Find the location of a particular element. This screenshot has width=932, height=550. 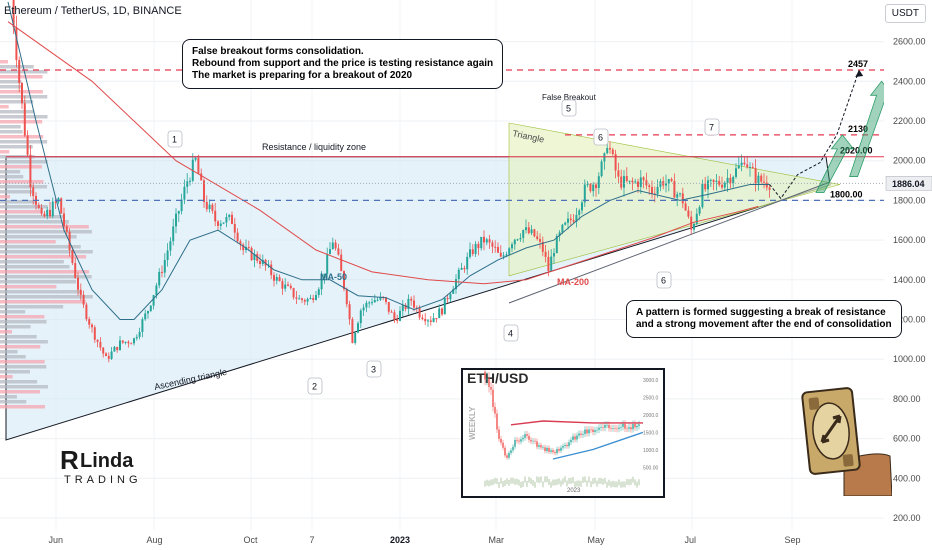

y-tick-label: 200.00 is located at coordinates (907, 518).